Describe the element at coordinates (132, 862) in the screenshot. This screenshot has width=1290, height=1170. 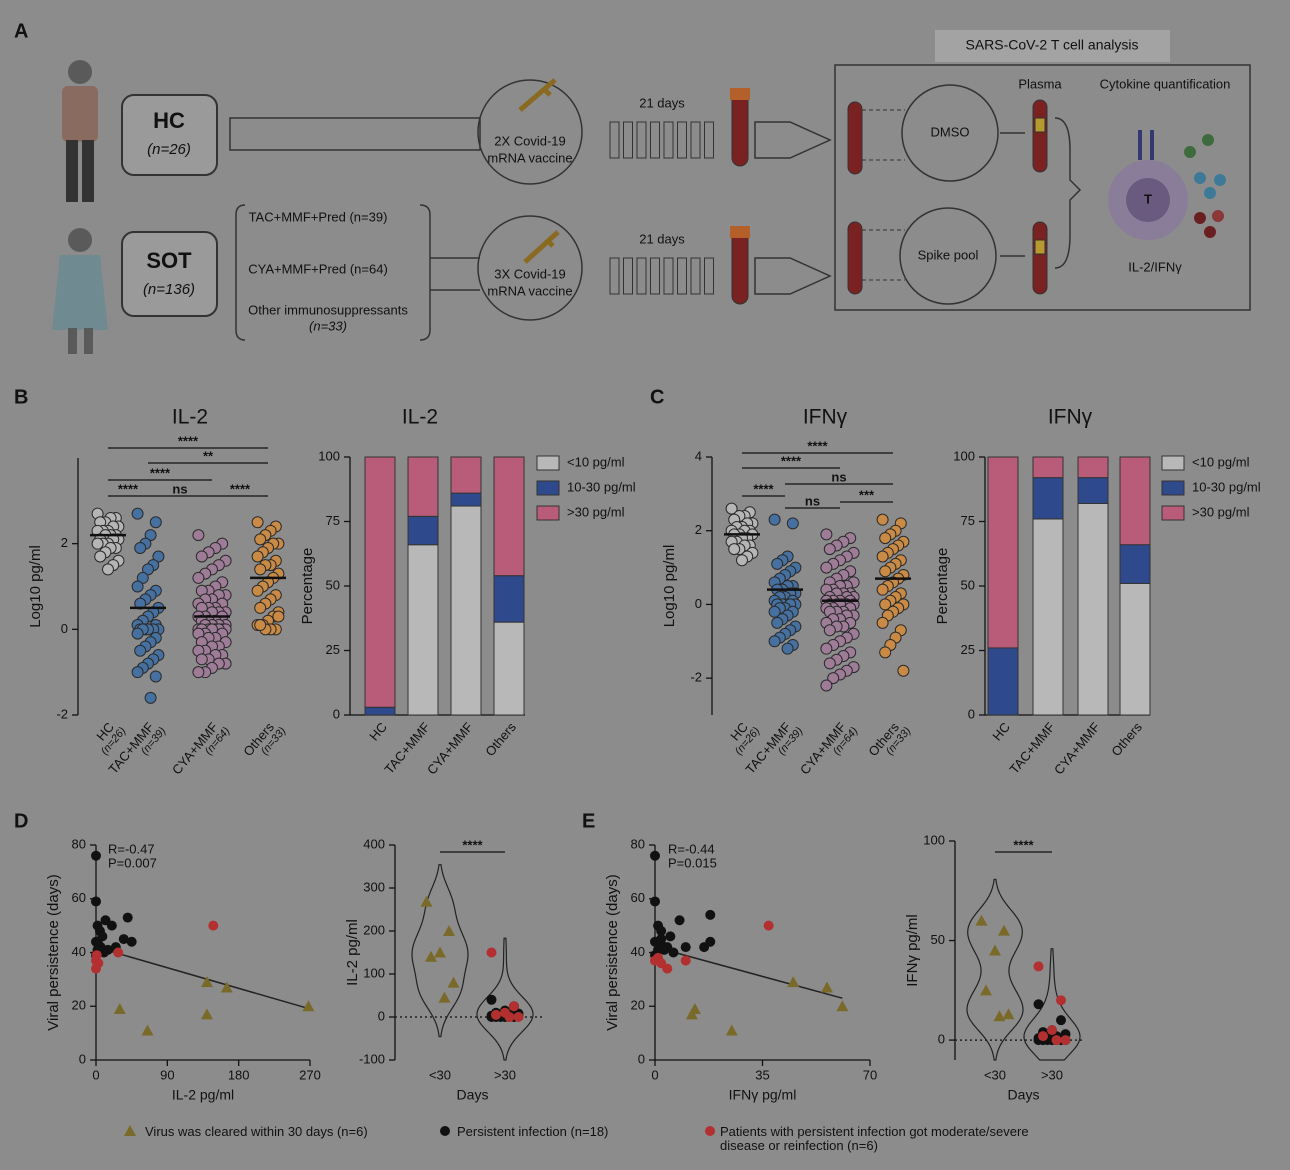
I see `stat-annotation: P=0.007` at that location.